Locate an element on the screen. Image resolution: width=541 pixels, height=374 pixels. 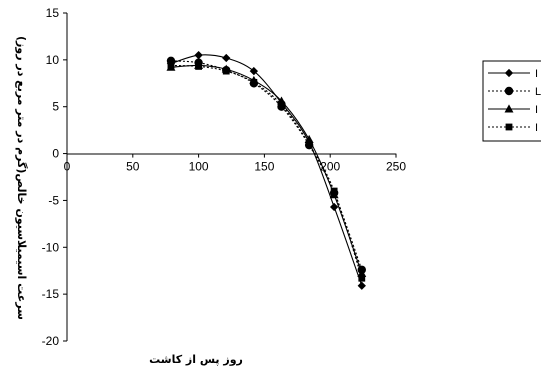
y-tick-label: -15 is located at coordinates (51, 294).